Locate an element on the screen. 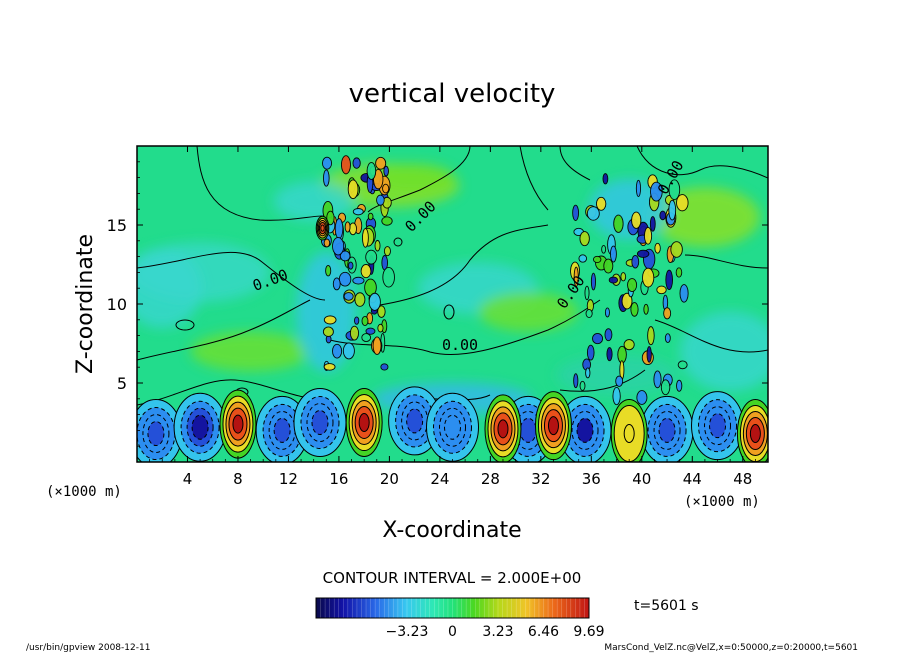  footer-left: /usr/bin/gpview 2008-12-11 is located at coordinates (88, 648).